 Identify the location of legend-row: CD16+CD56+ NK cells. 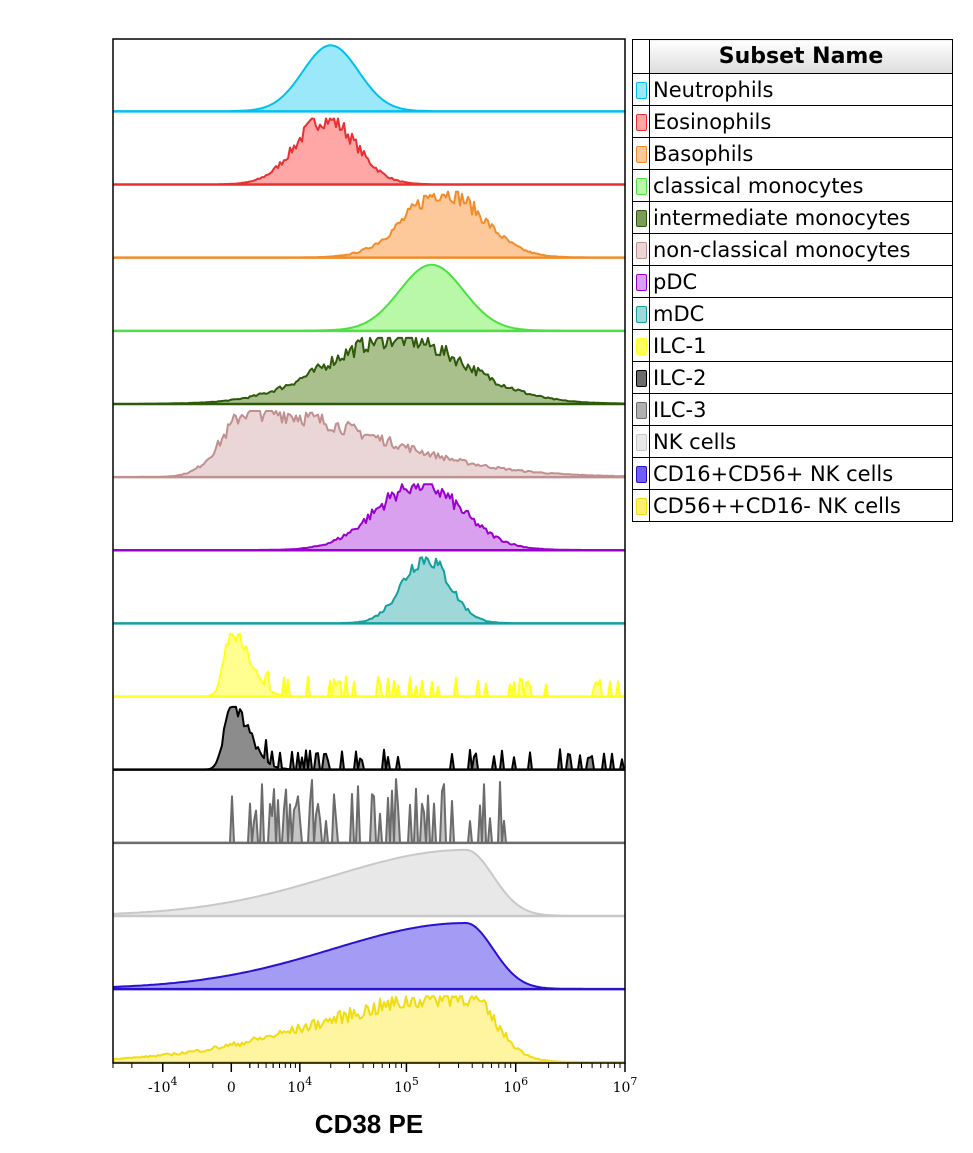
(792, 473).